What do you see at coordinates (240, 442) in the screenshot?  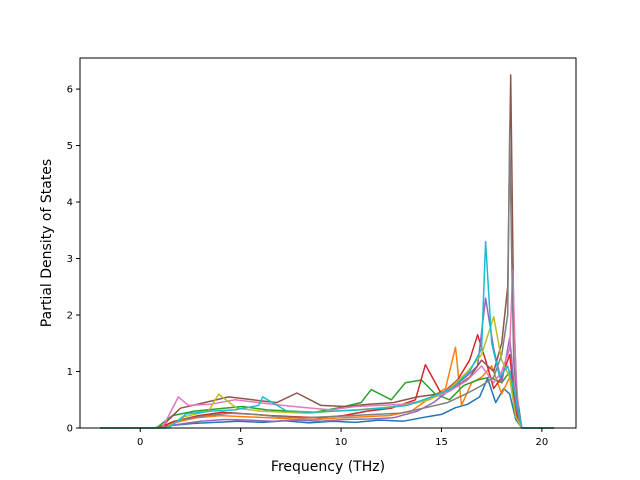 I see `x-tick-label: 5` at bounding box center [240, 442].